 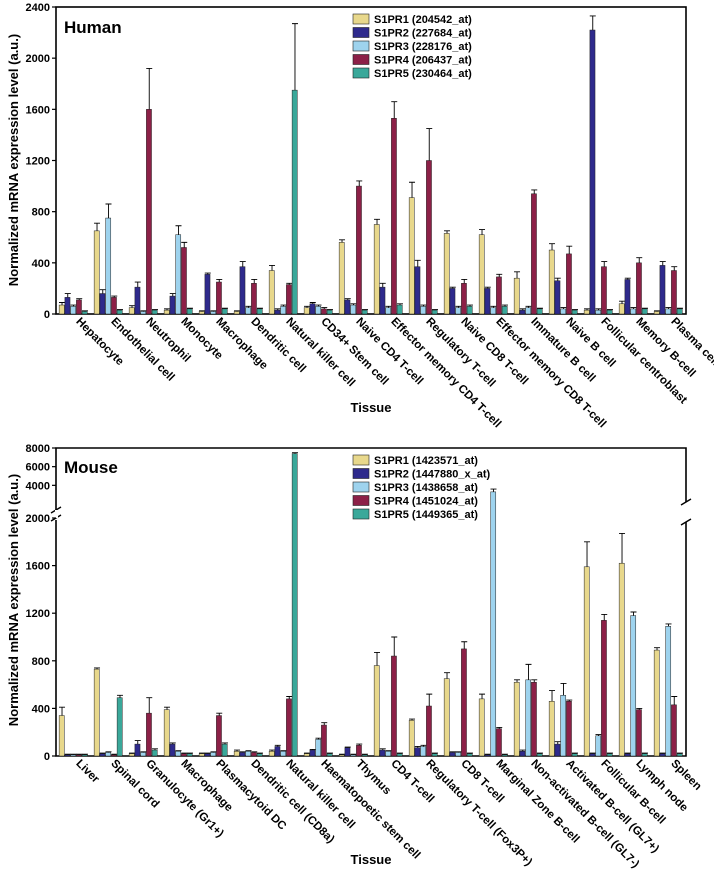 What do you see at coordinates (41, 264) in the screenshot?
I see `human-y-tick-label: 400` at bounding box center [41, 264].